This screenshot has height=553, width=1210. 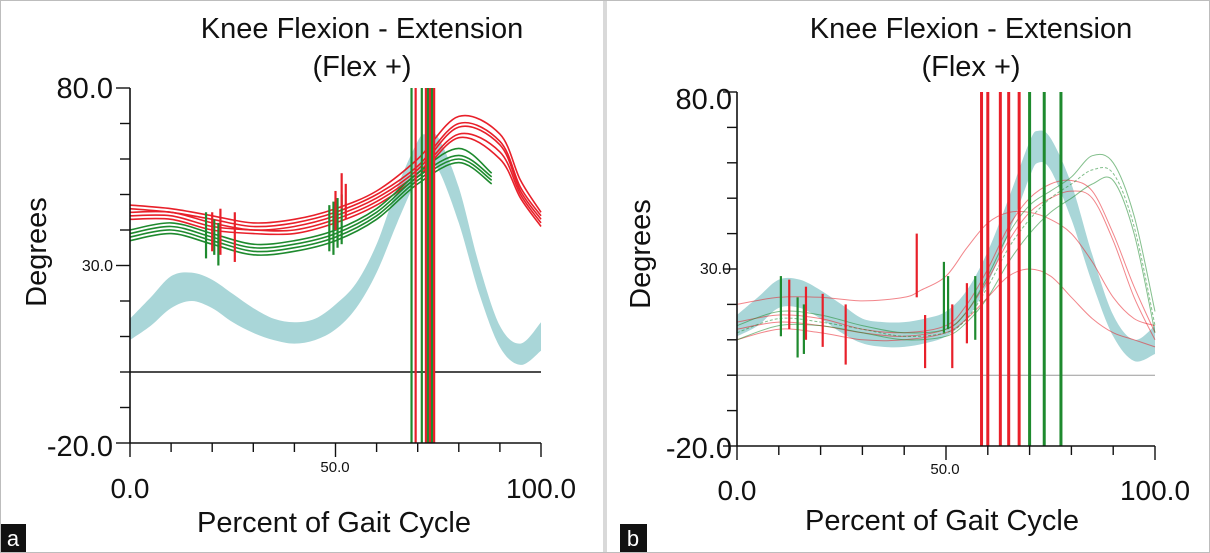 I want to click on panel-badge-a, so click(x=13, y=538).